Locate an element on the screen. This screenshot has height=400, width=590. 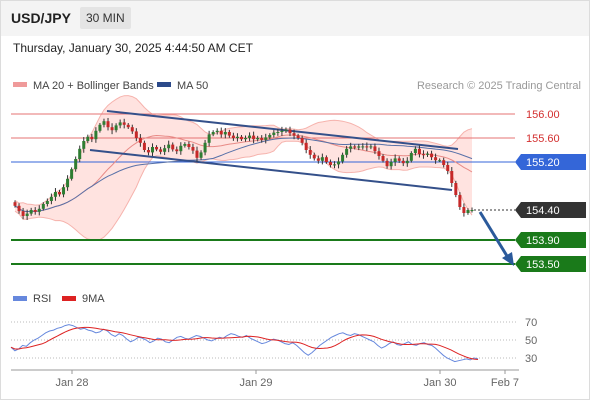
level-label-last: 154.40 is located at coordinates (543, 211).